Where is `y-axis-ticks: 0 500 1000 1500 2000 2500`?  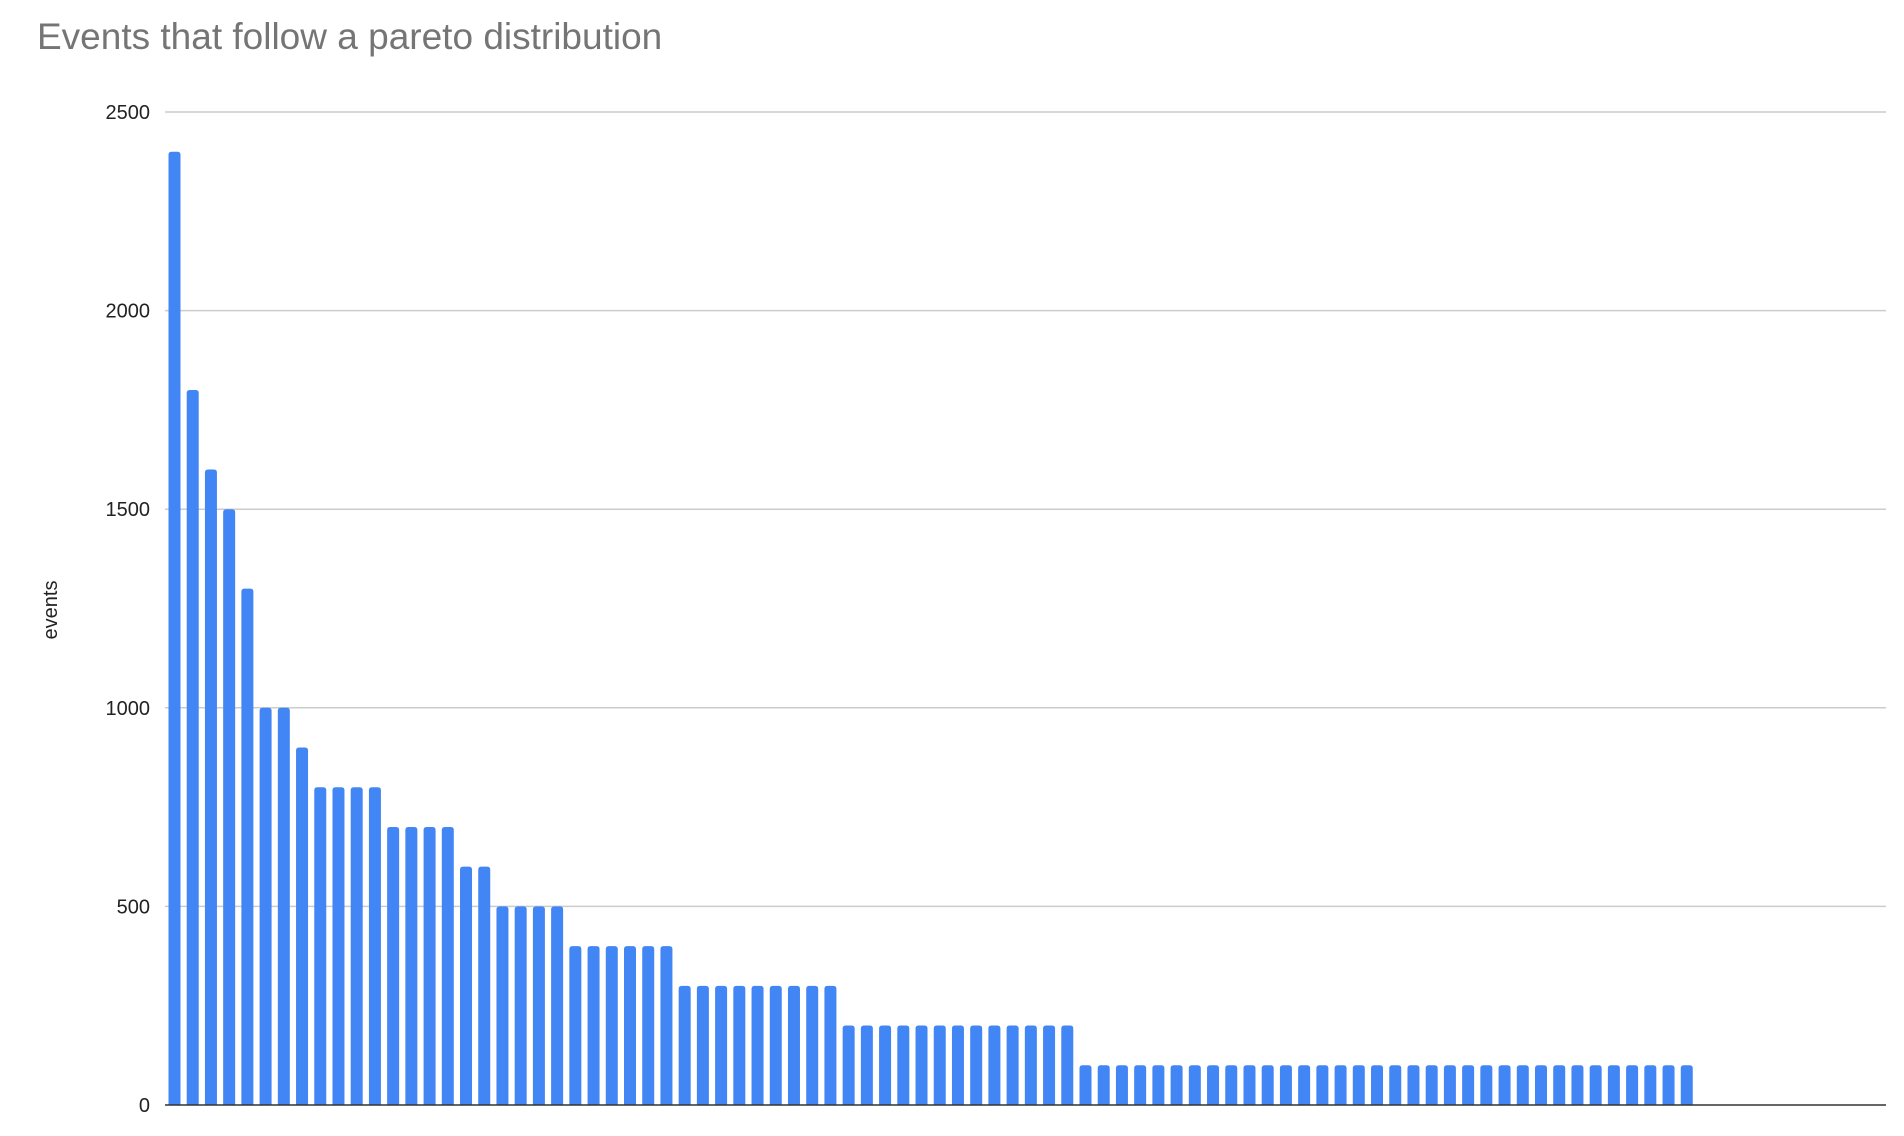
y-axis-ticks: 0 500 1000 1500 2000 2500 is located at coordinates (128, 609).